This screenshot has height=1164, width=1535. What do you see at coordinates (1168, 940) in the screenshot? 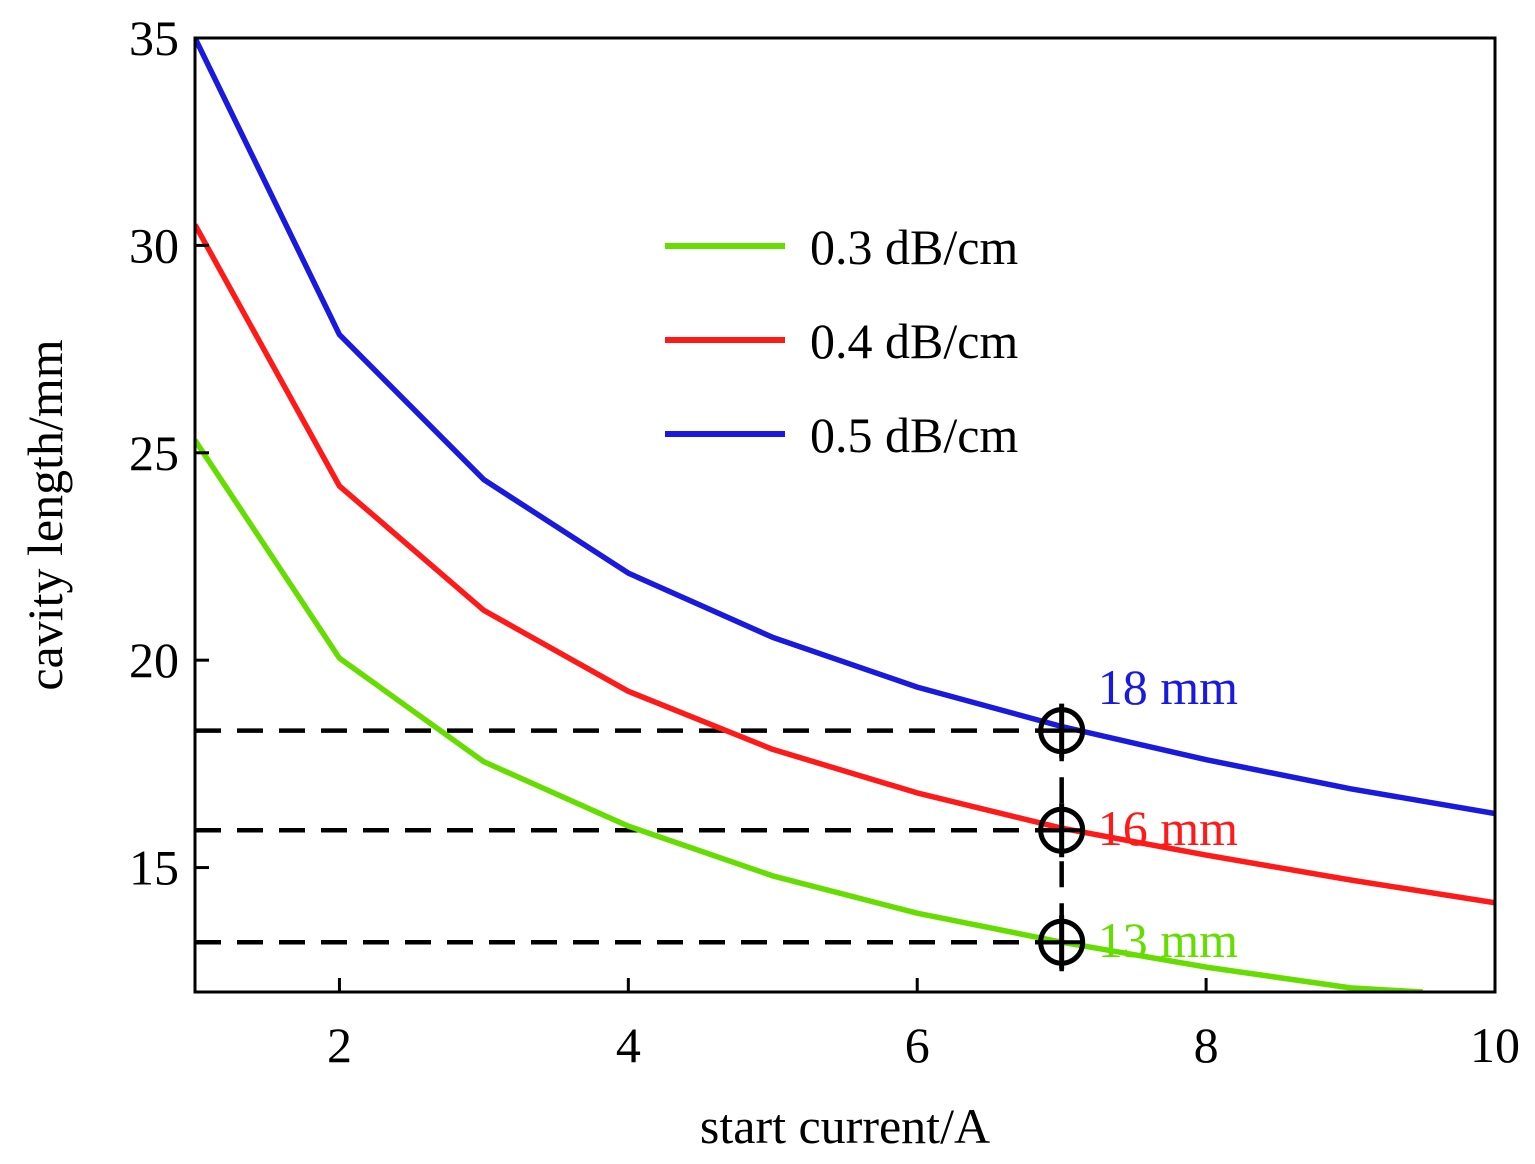
I see `value-annotation: 13 mm` at bounding box center [1168, 940].